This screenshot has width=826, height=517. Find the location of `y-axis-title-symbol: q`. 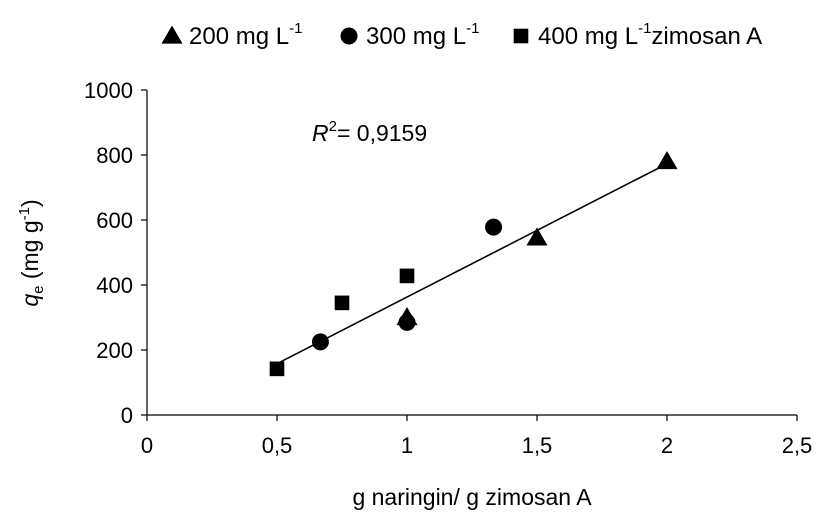

y-axis-title-symbol: q is located at coordinates (30, 300).